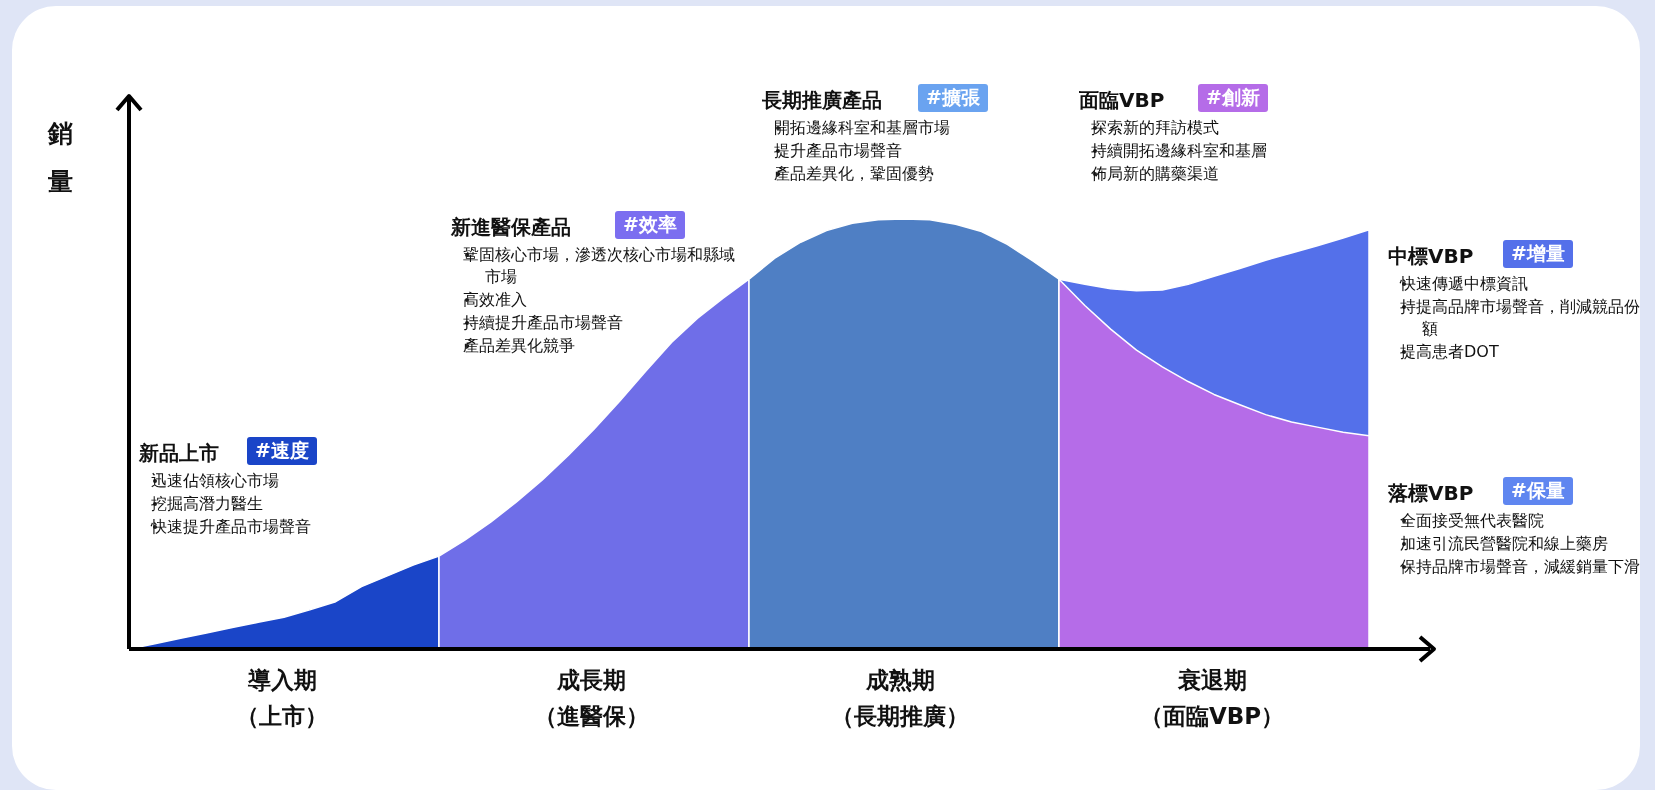 The height and width of the screenshot is (790, 1655). I want to click on text: 成熟期, so click(900, 680).